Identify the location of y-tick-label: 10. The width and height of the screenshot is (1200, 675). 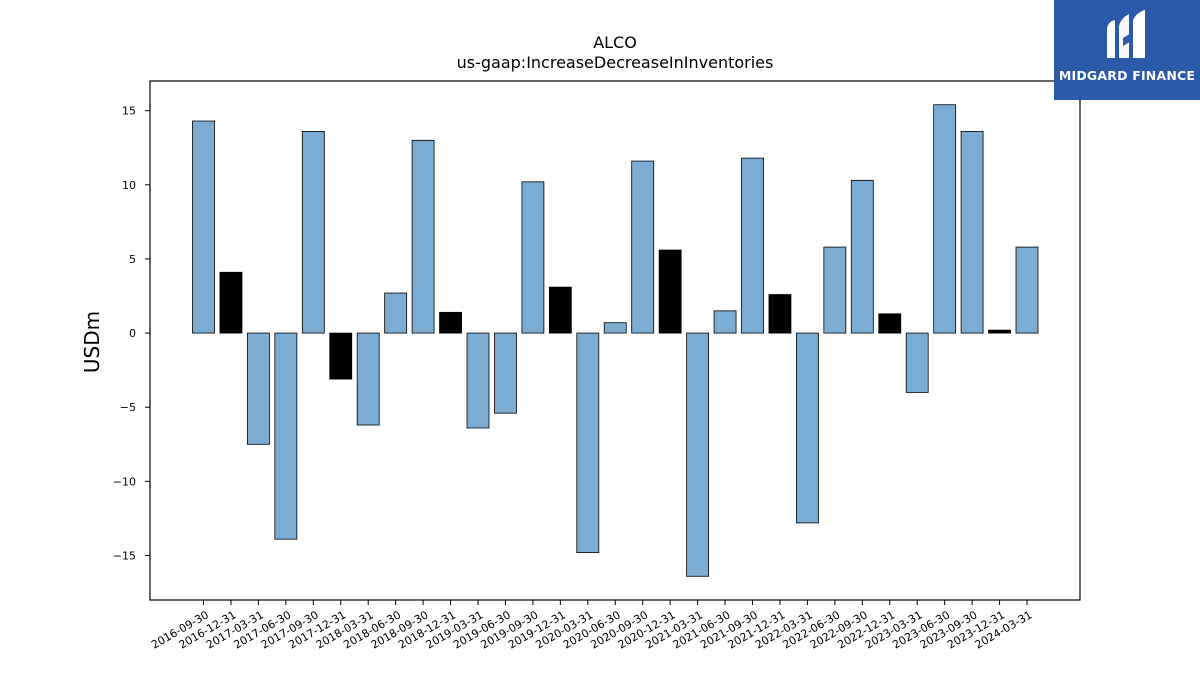
(129, 185).